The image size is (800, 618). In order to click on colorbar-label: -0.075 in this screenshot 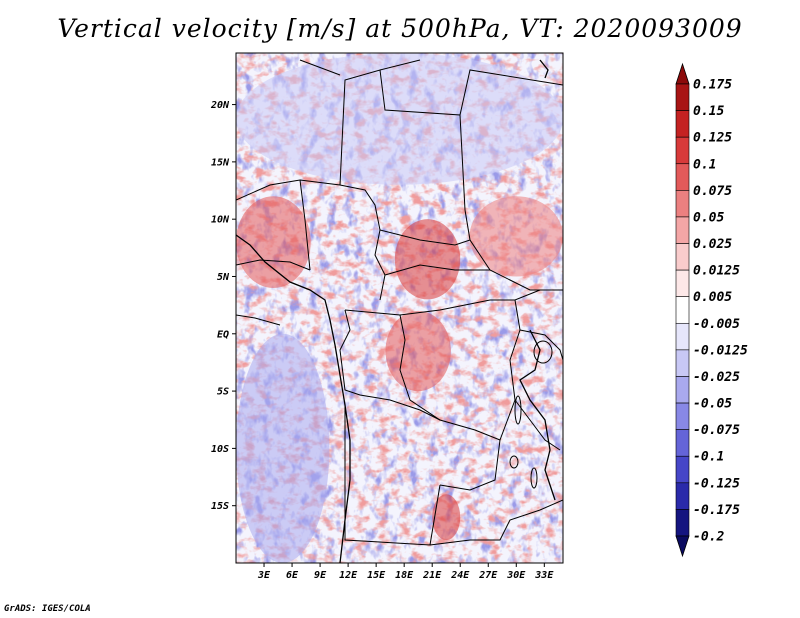, I will do `click(716, 430)`.